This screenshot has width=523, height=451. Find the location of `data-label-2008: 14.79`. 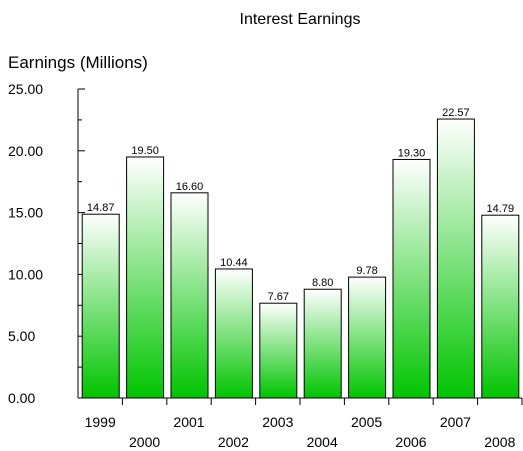

data-label-2008: 14.79 is located at coordinates (501, 209).